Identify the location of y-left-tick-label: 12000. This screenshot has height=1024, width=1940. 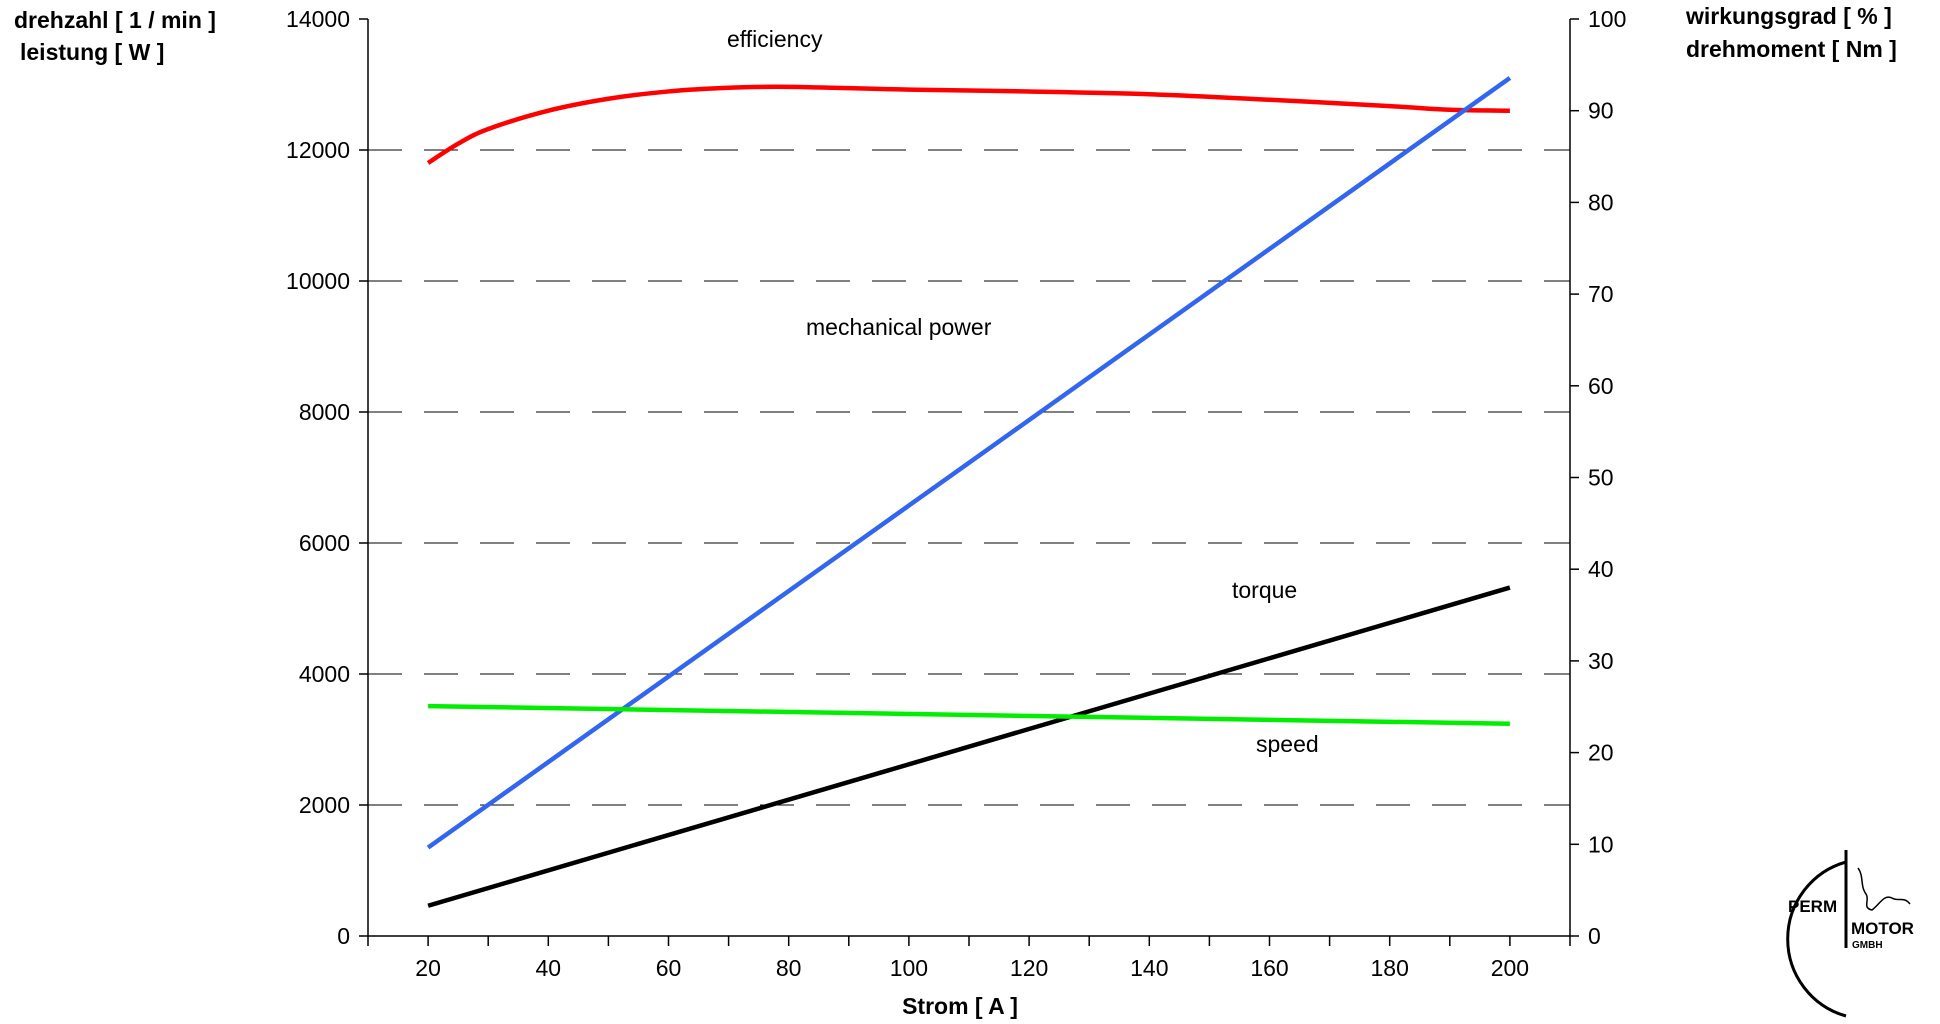
(318, 150).